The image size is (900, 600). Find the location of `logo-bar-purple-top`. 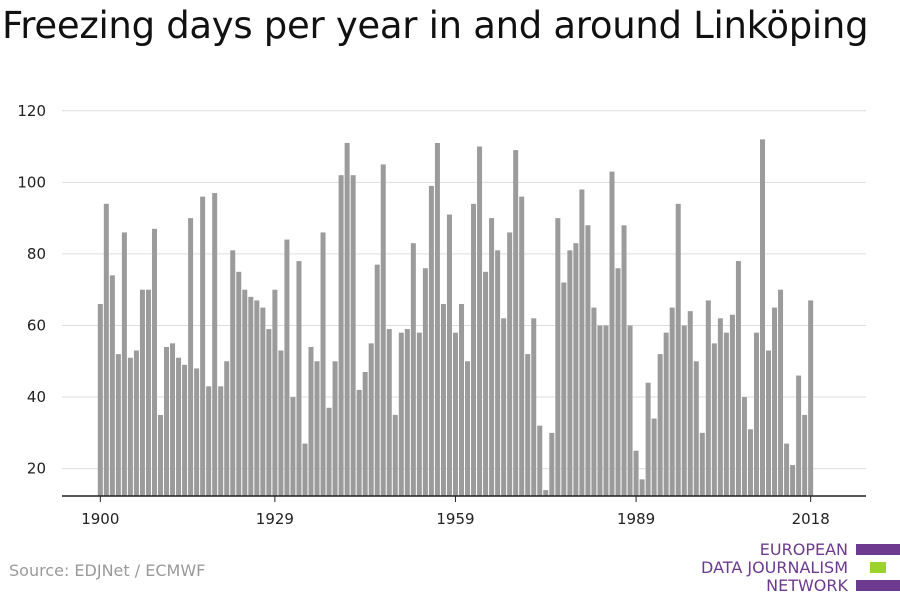

logo-bar-purple-top is located at coordinates (878, 549).